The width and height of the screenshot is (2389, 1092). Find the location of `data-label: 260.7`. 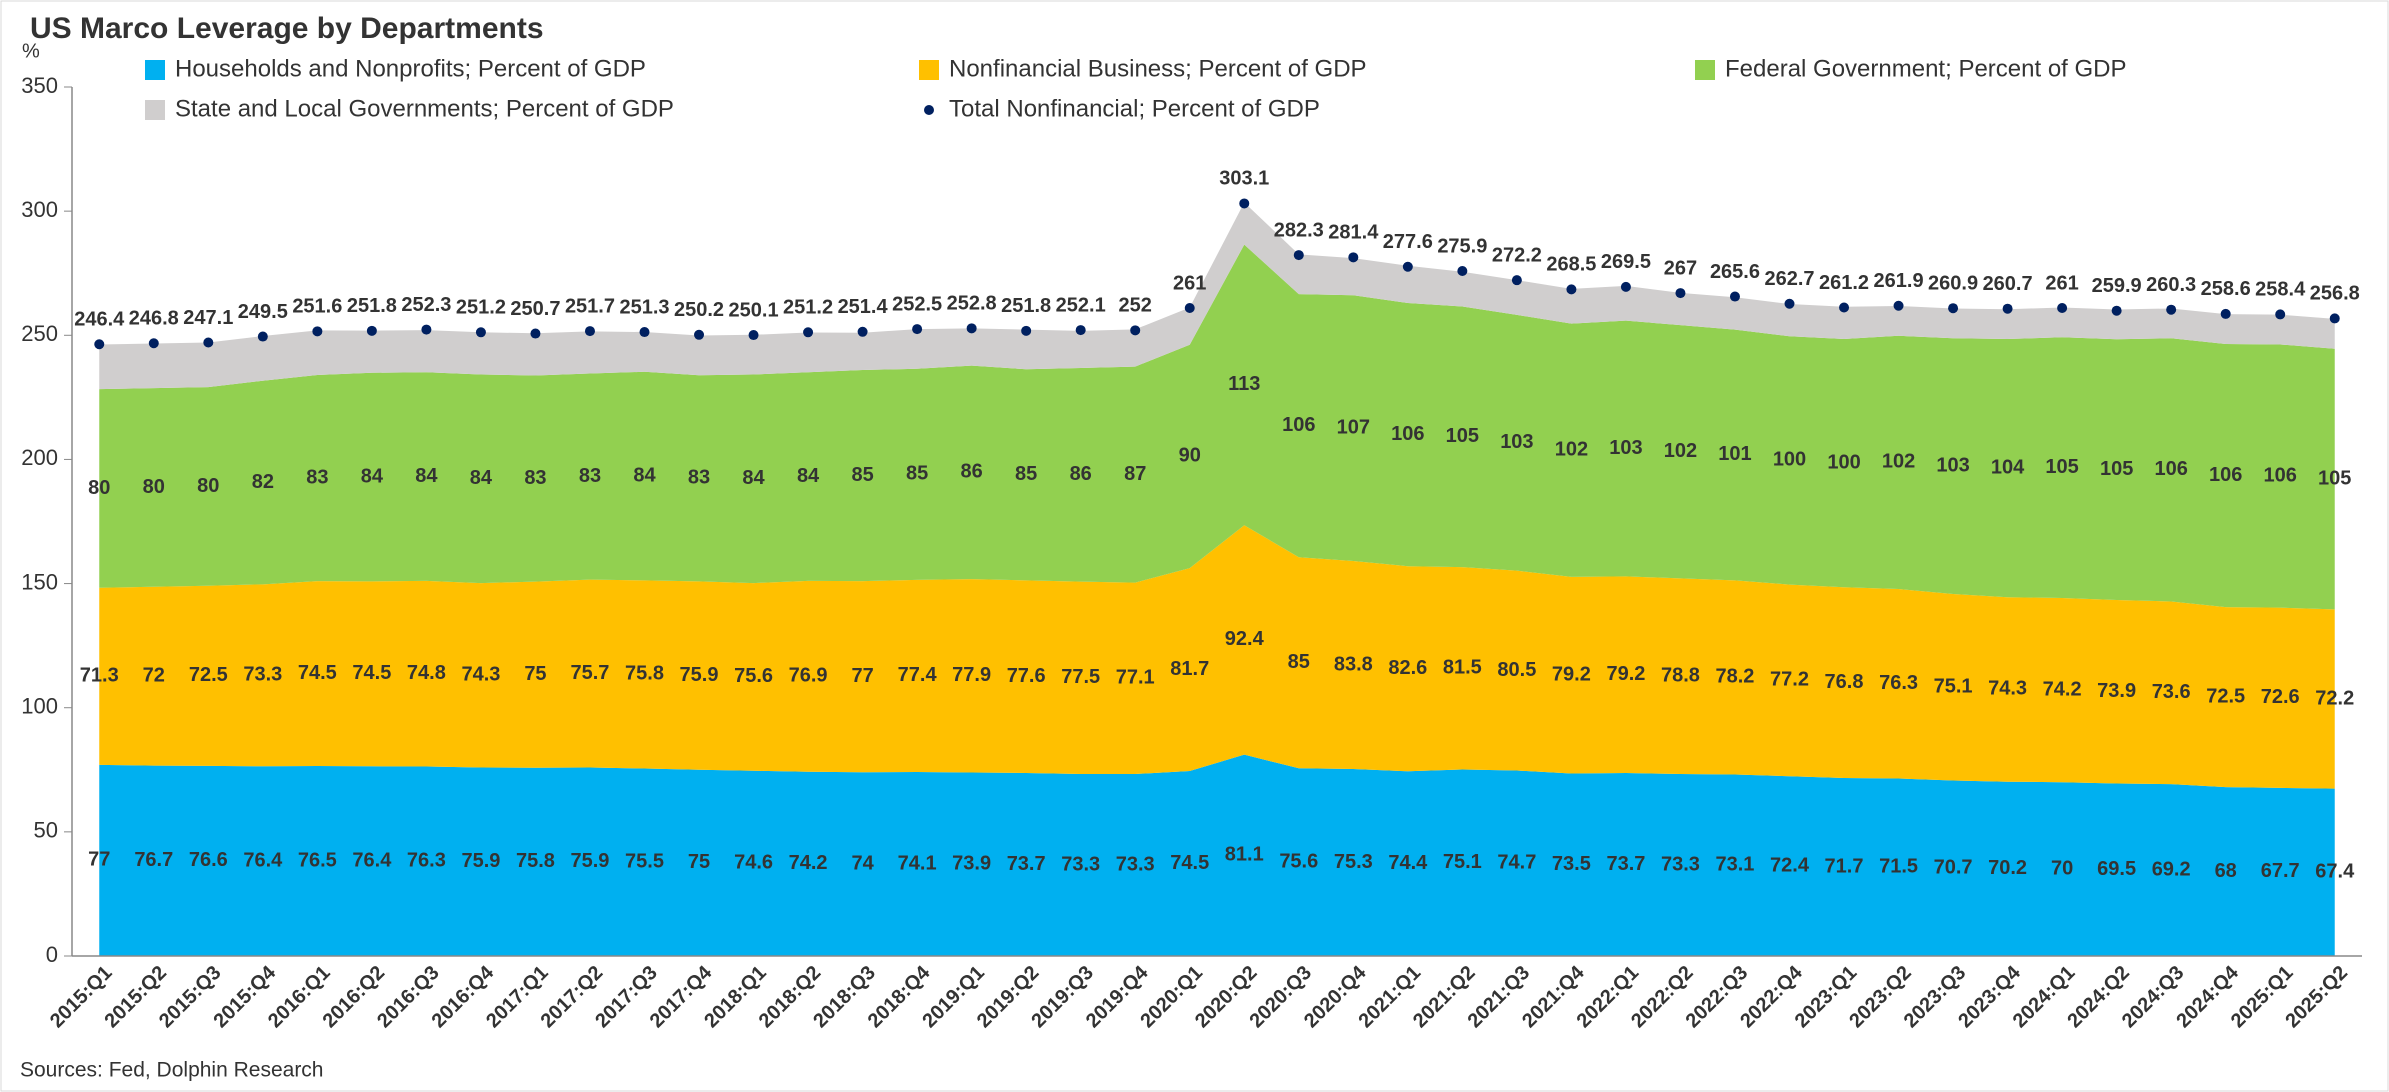

data-label: 260.7 is located at coordinates (2008, 284).